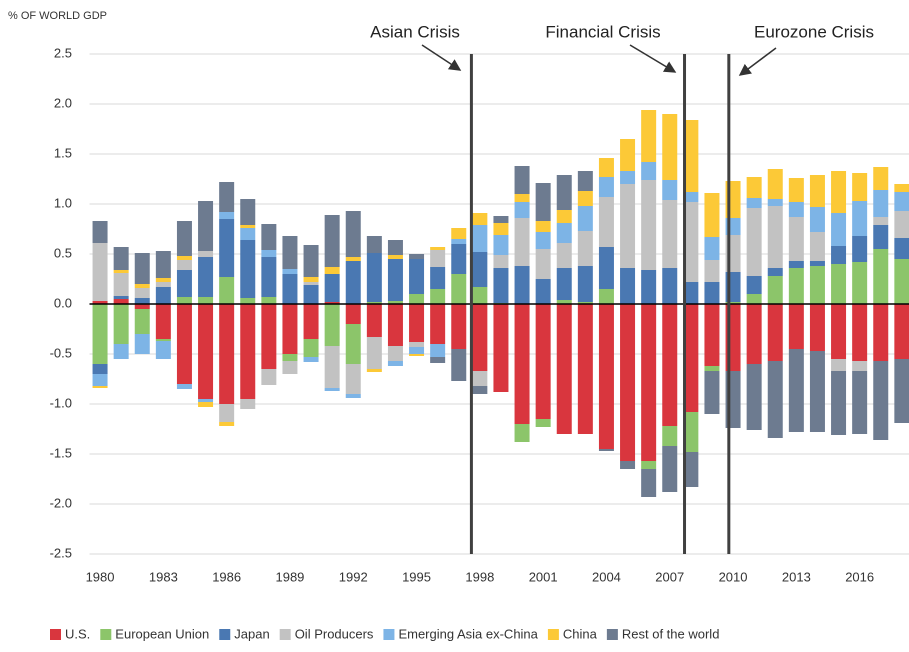 The width and height of the screenshot is (909, 652). Describe the element at coordinates (61, 502) in the screenshot. I see `y-tick-label: -2.0` at that location.